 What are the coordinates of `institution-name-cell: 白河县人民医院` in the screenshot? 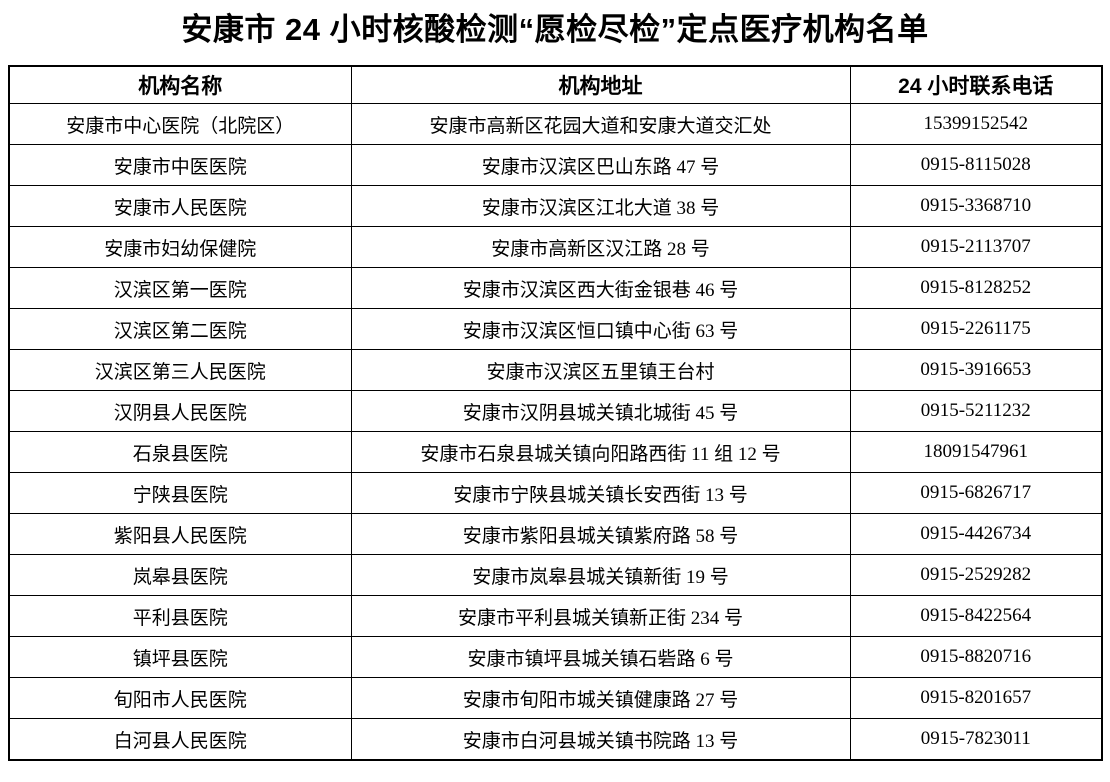 It's located at (180, 739).